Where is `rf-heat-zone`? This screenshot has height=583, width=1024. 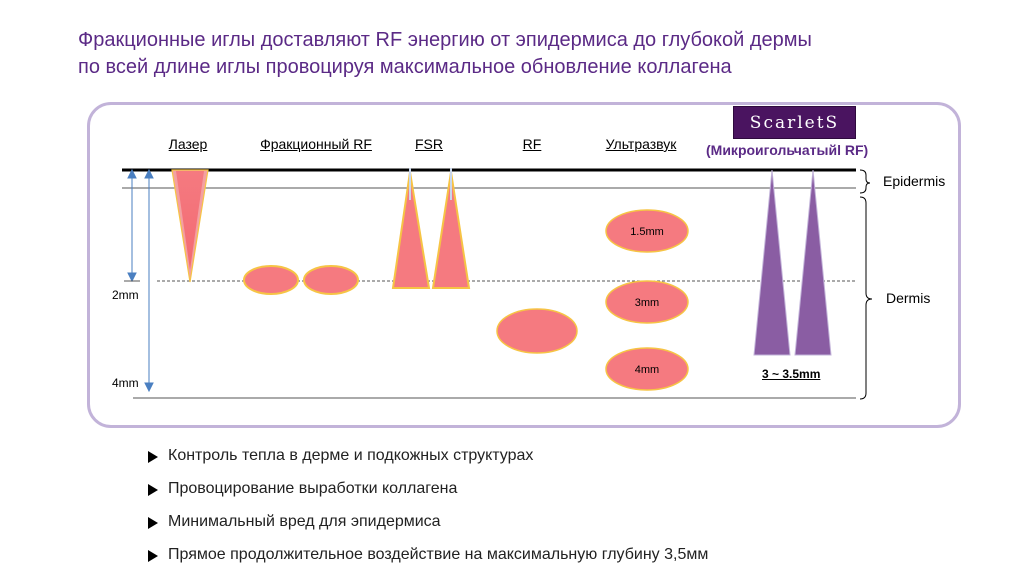
rf-heat-zone is located at coordinates (537, 331).